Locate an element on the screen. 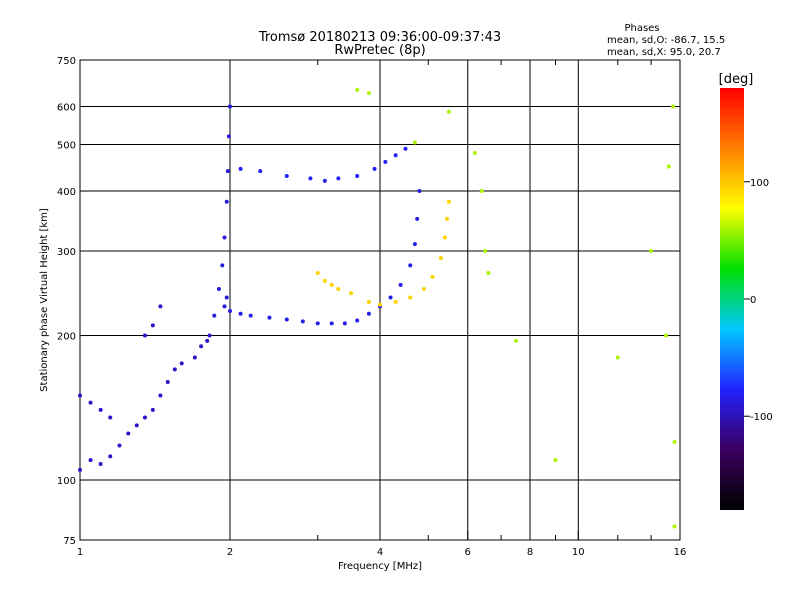  colorbar-ticks: 100 0 -100 is located at coordinates (758, 300).